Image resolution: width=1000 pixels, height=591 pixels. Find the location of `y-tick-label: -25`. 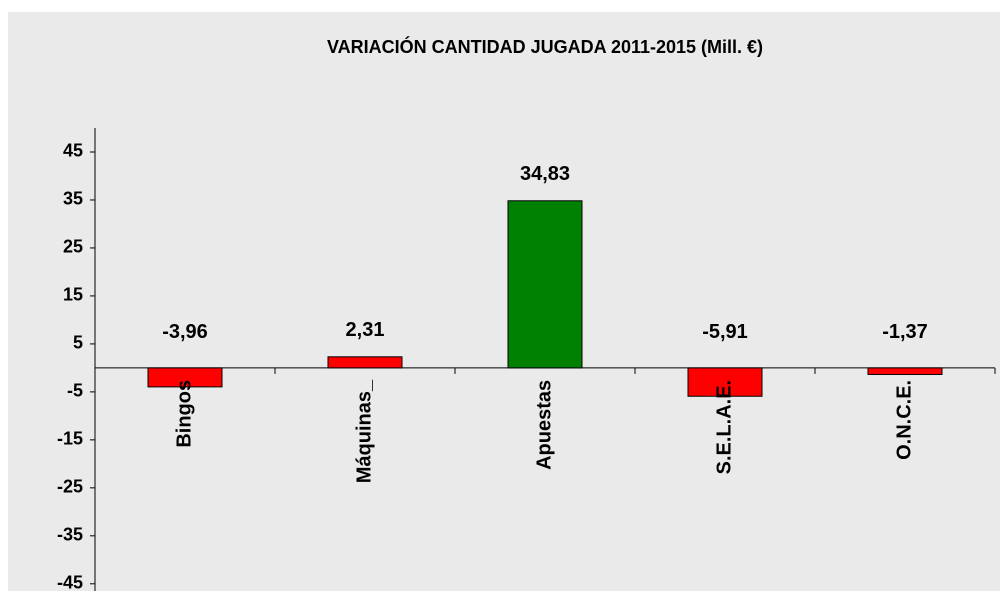

y-tick-label: -25 is located at coordinates (70, 487).